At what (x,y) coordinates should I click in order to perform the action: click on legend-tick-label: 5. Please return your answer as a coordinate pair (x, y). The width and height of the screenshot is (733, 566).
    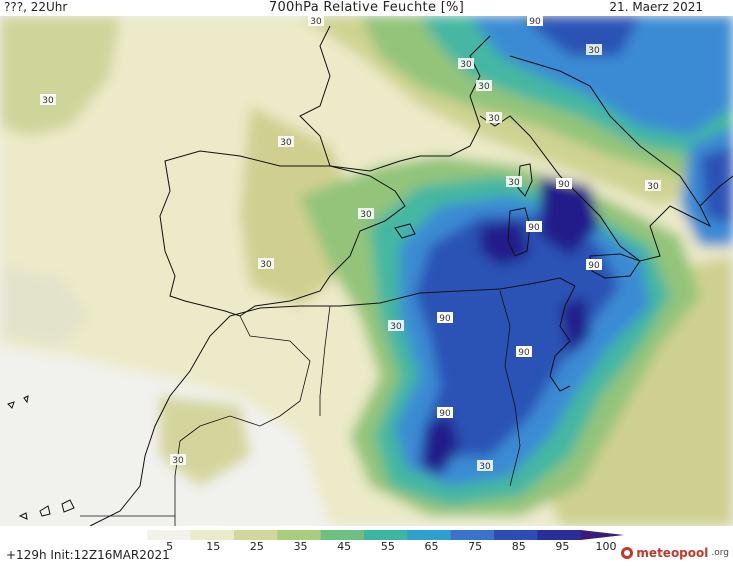
    Looking at the image, I should click on (170, 546).